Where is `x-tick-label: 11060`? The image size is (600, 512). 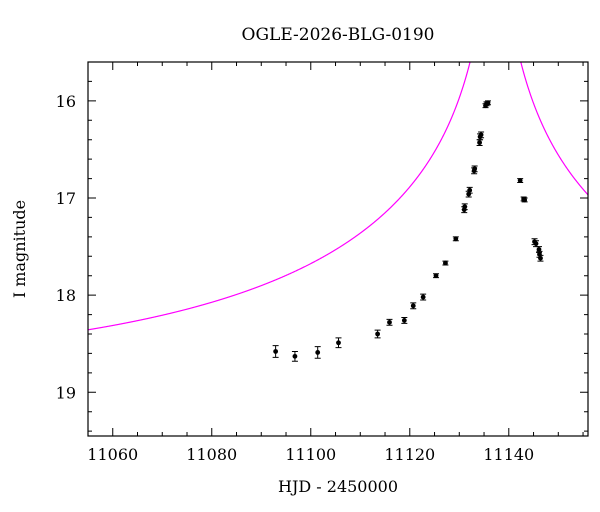
x-tick-label: 11060 is located at coordinates (112, 454).